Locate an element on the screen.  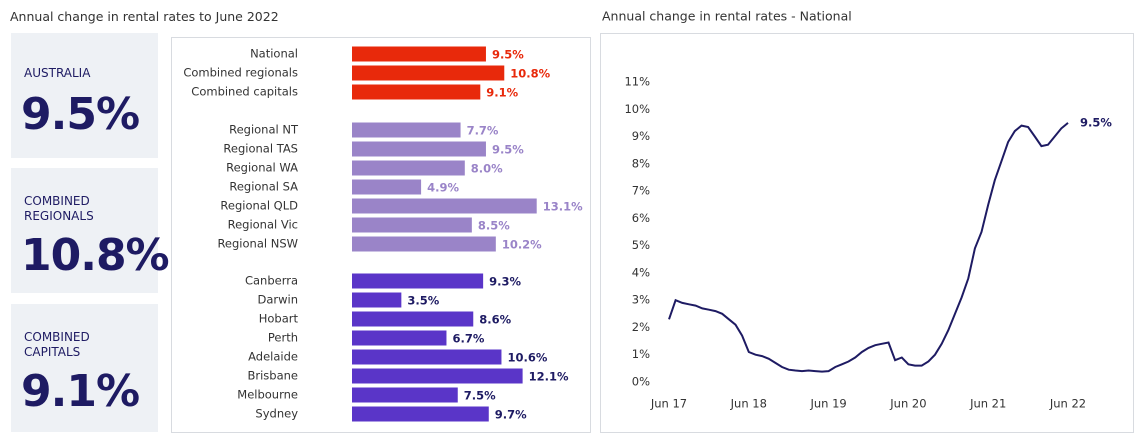
bar-category: Regional NSW is located at coordinates (257, 244).